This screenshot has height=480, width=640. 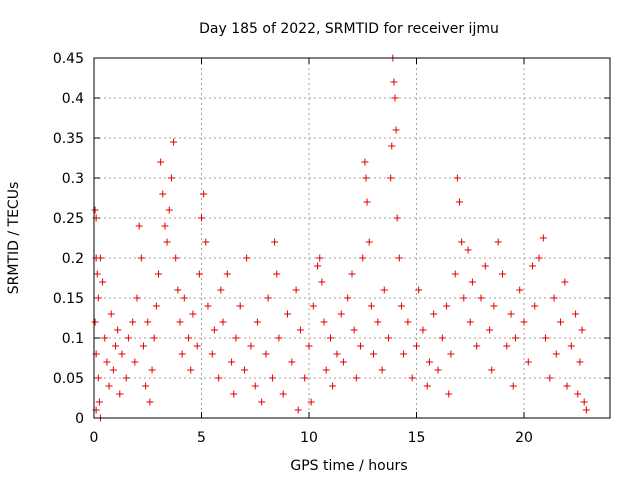 I want to click on y-tick-label: 0.1, so click(x=73, y=339).